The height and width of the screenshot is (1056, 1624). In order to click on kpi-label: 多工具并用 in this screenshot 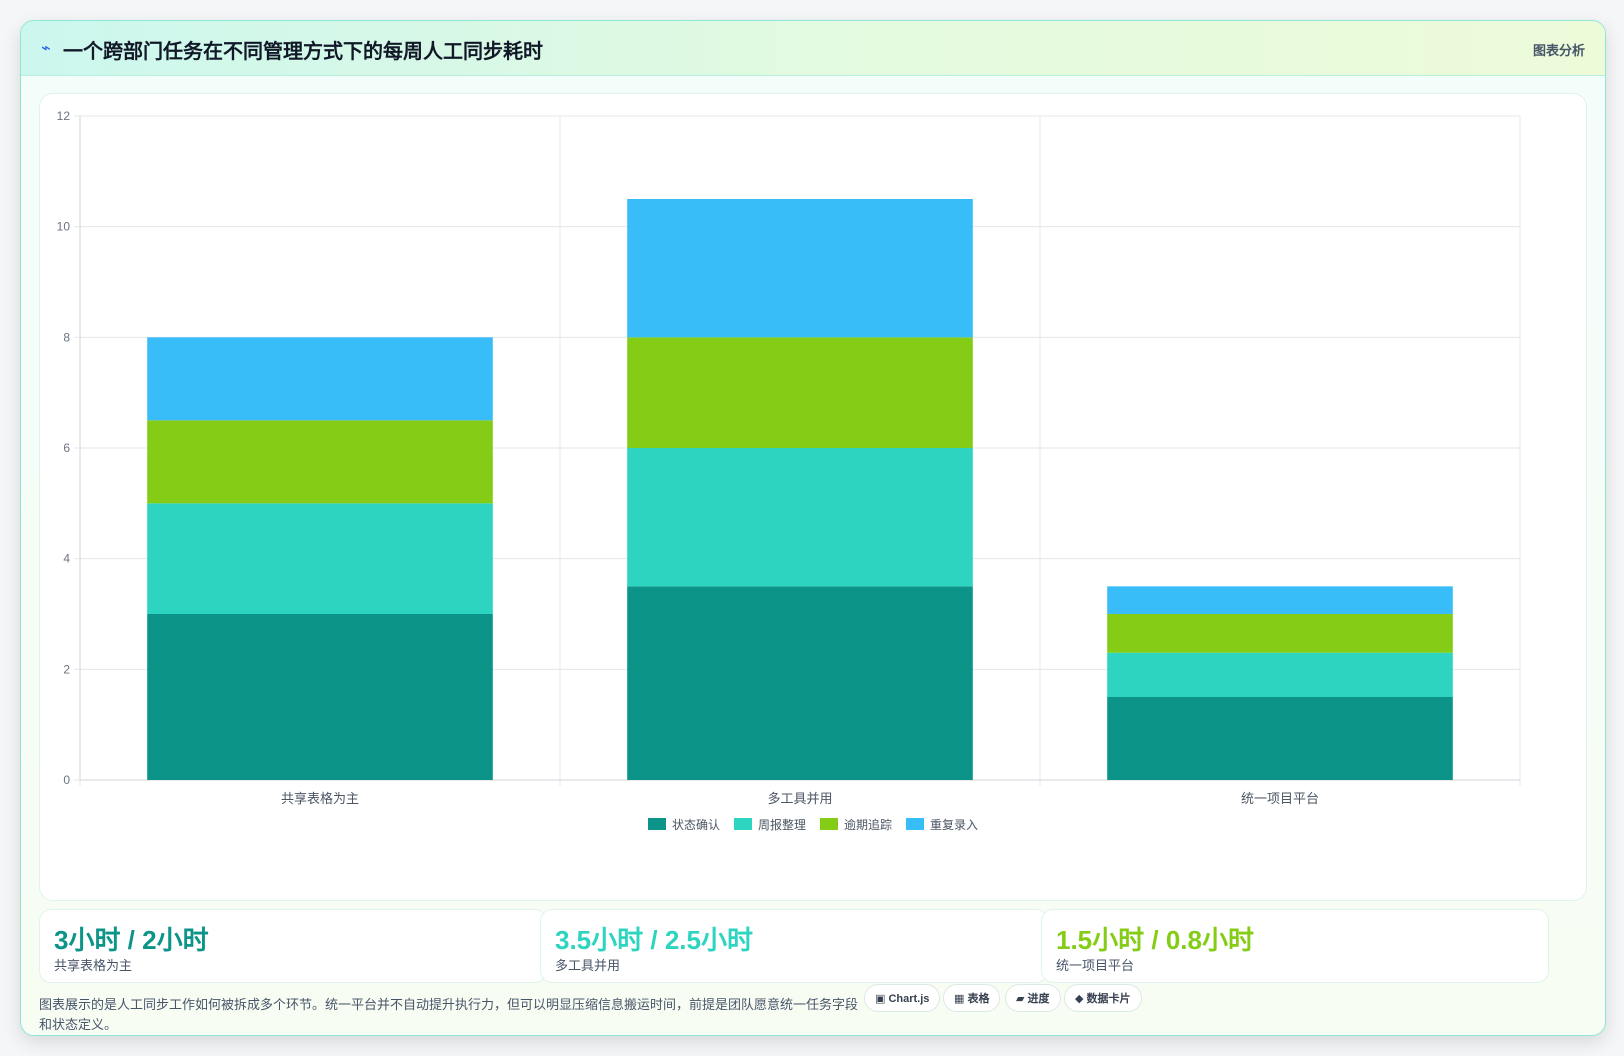, I will do `click(588, 965)`.